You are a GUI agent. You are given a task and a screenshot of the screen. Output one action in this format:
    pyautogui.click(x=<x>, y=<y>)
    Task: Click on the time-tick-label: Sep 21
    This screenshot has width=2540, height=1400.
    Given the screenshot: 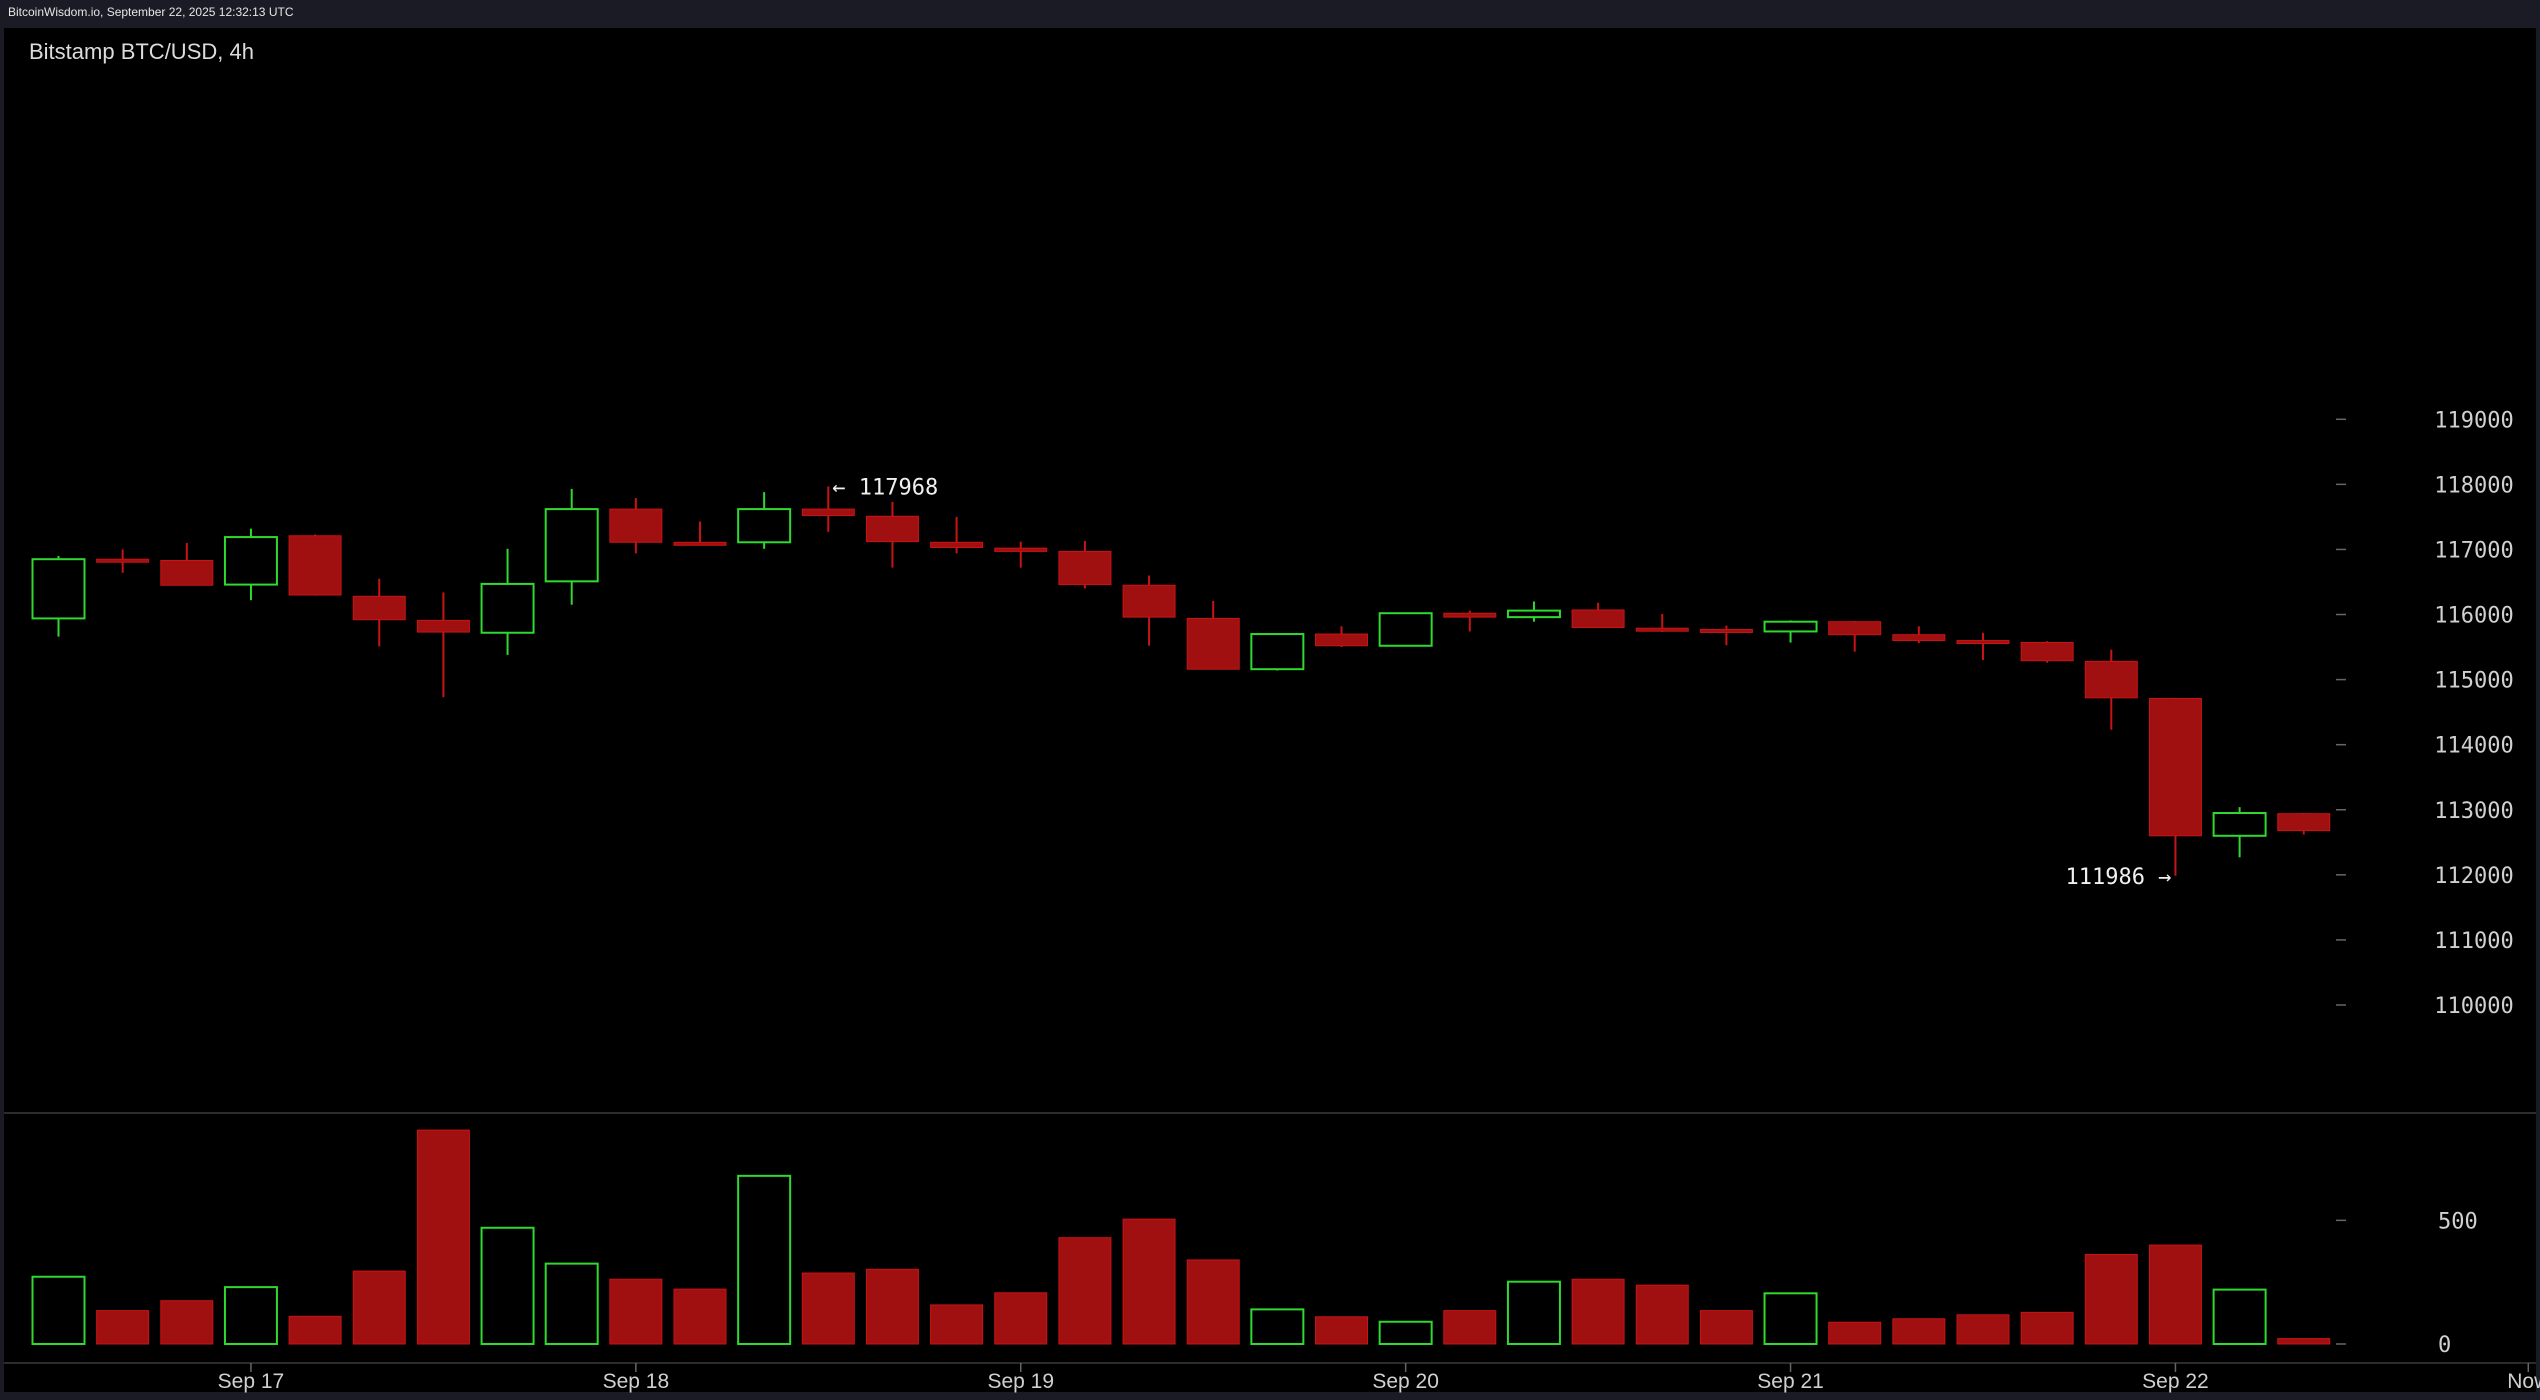 What is the action you would take?
    pyautogui.click(x=1790, y=1381)
    